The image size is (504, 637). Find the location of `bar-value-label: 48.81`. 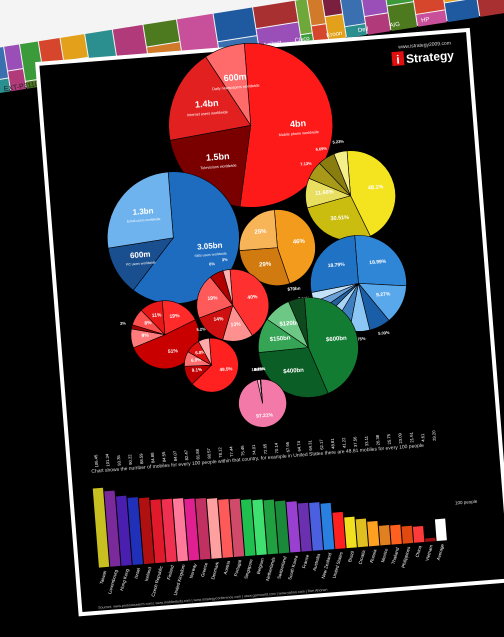

bar-value-label: 48.81 is located at coordinates (333, 444).